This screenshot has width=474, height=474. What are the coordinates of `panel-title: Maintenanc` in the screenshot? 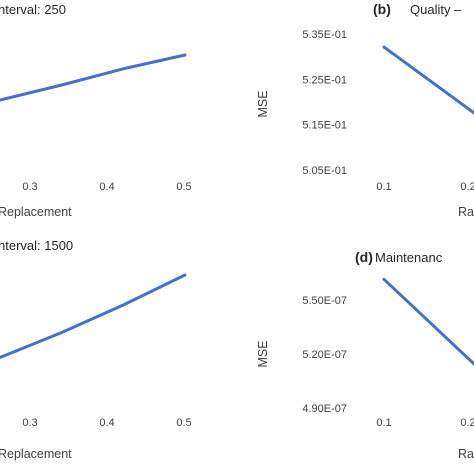 It's located at (409, 257).